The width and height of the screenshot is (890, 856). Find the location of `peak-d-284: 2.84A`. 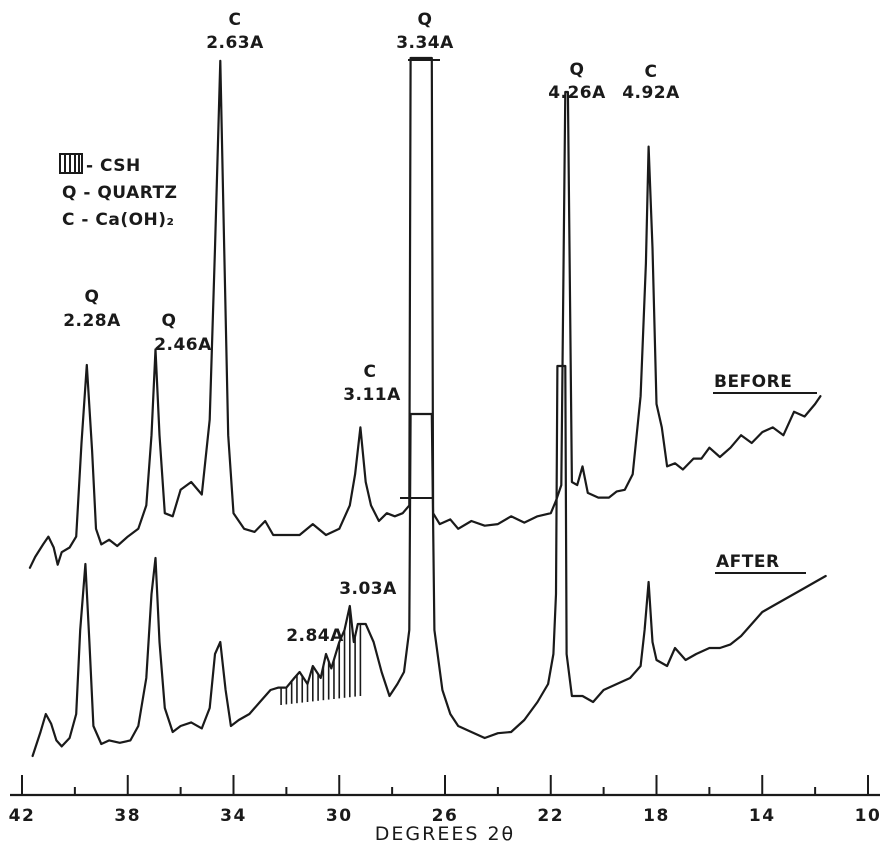

peak-d-284: 2.84A is located at coordinates (315, 636).